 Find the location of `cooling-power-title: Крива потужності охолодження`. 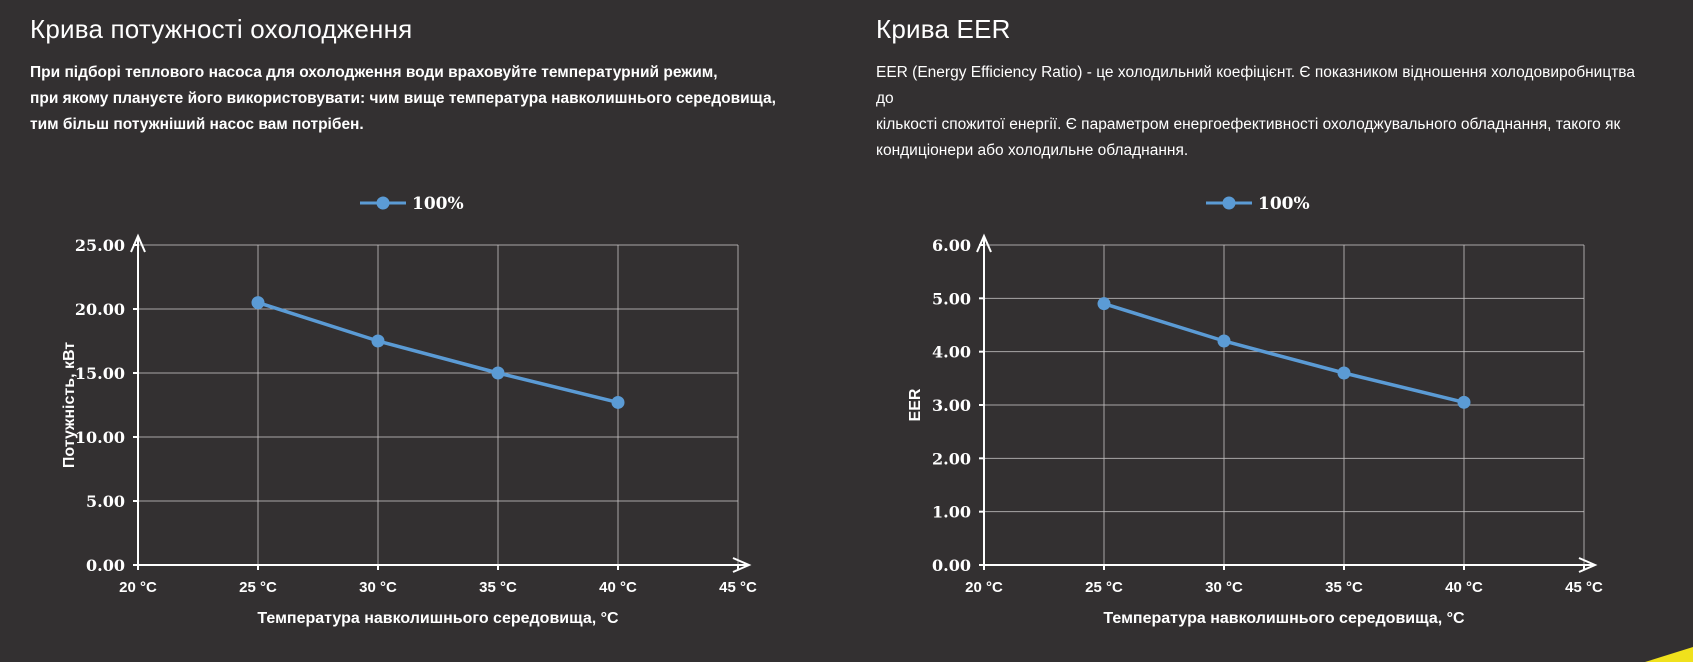

cooling-power-title: Крива потужності охолодження is located at coordinates (221, 29).